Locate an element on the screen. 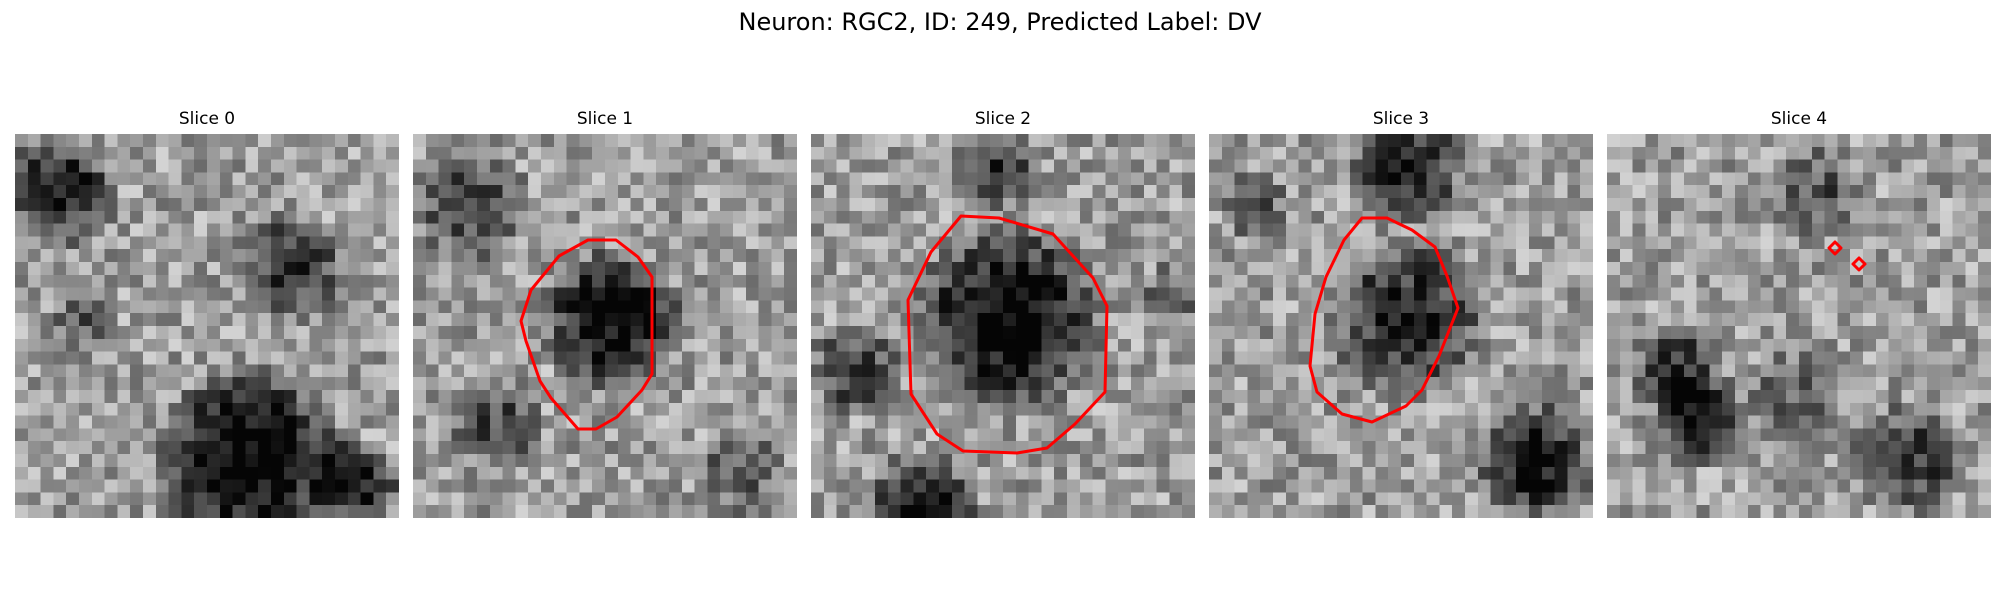  slice-title: Slice 4 is located at coordinates (1799, 119).